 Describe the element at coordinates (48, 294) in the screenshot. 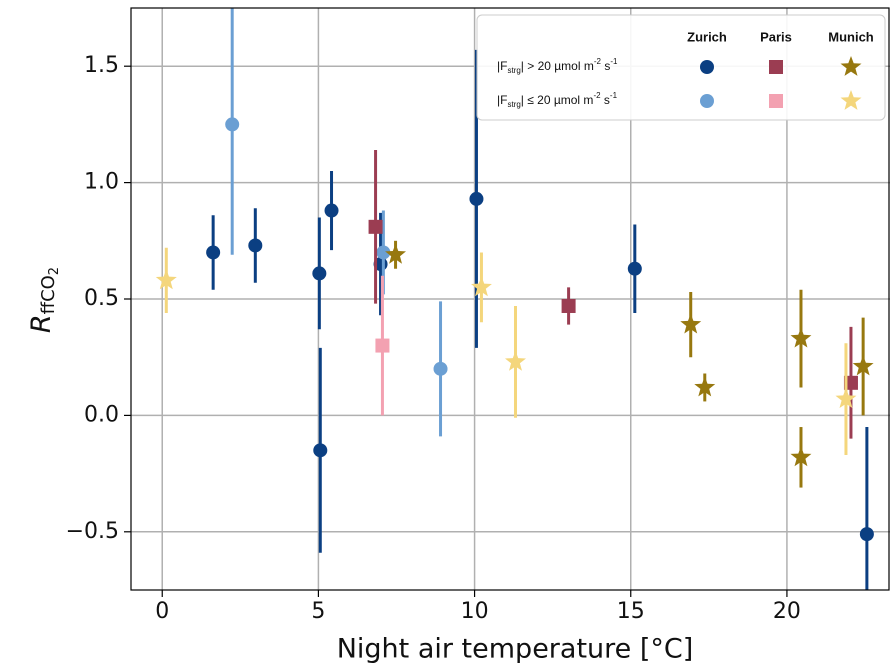

I see `y-label-sub: ffCO` at that location.